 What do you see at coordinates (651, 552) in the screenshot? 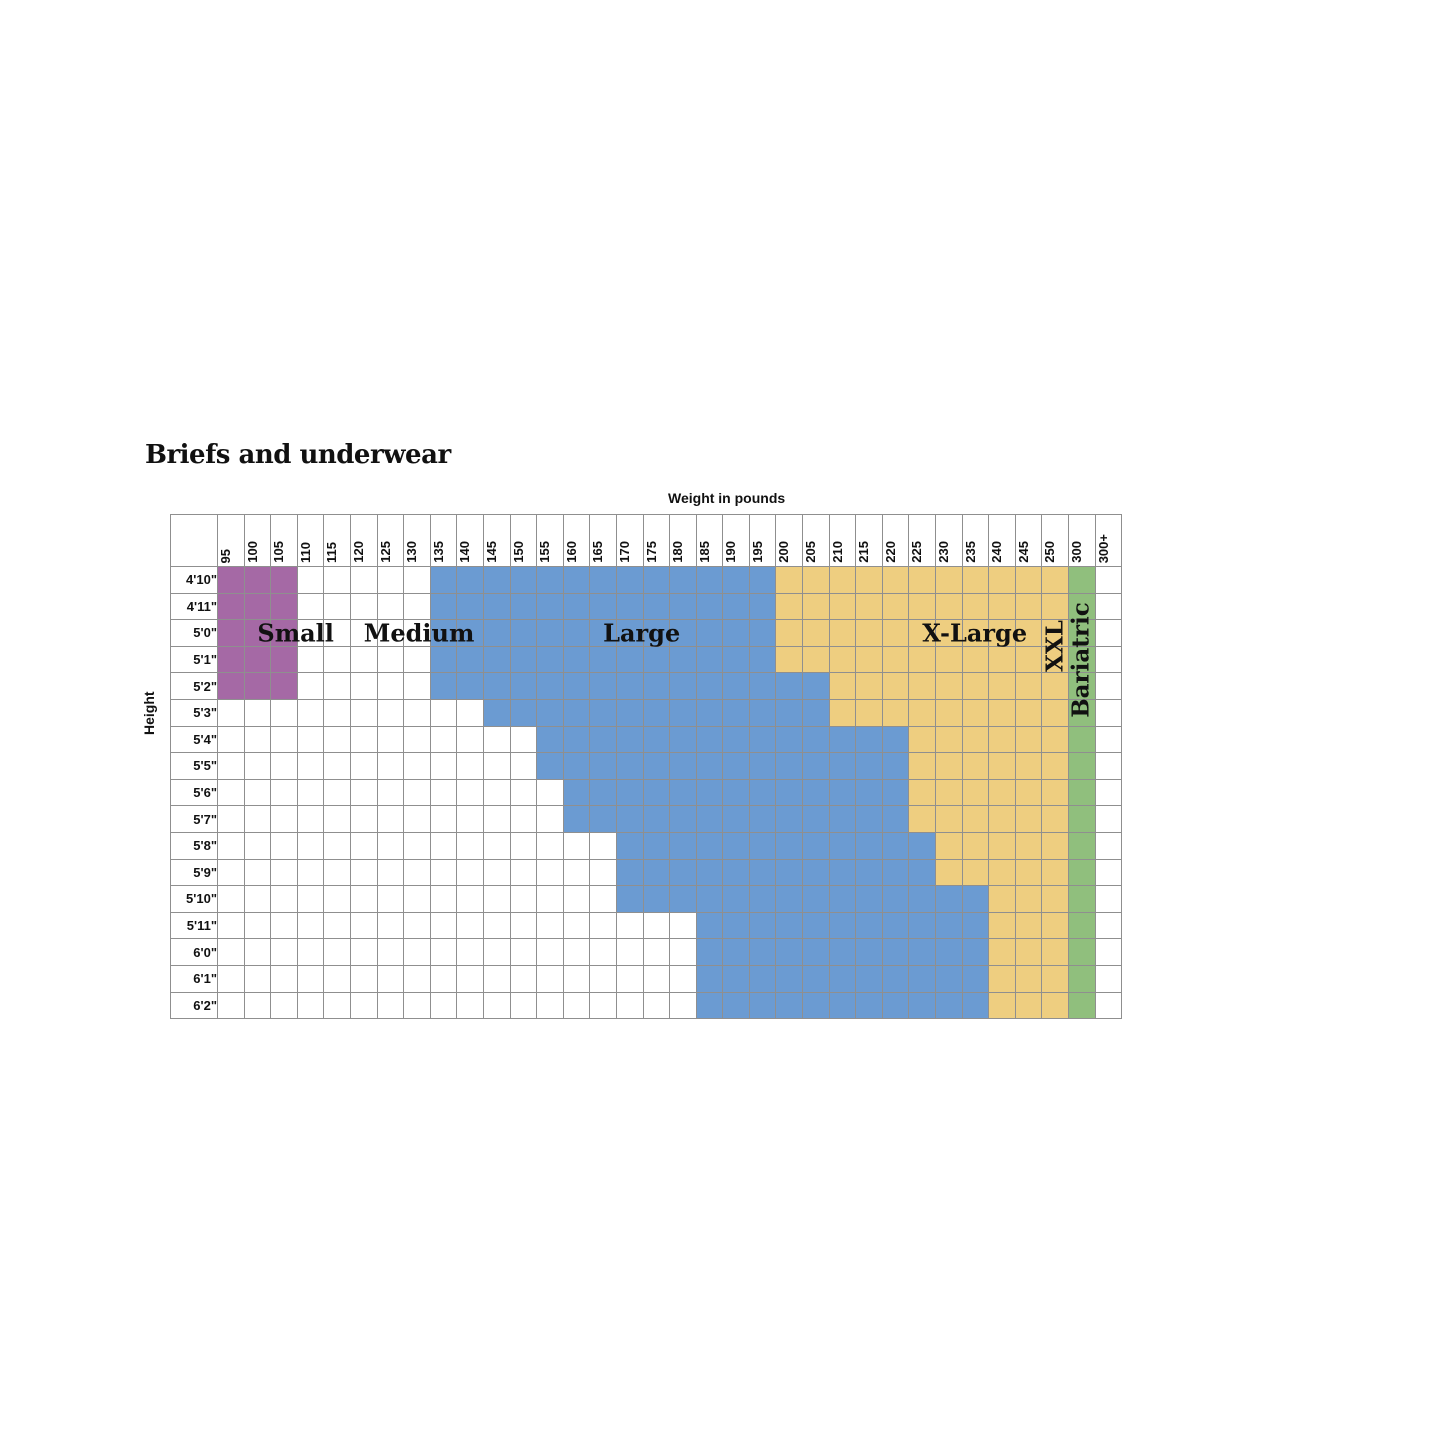
I see `weight-column-header-label: 175` at bounding box center [651, 552].